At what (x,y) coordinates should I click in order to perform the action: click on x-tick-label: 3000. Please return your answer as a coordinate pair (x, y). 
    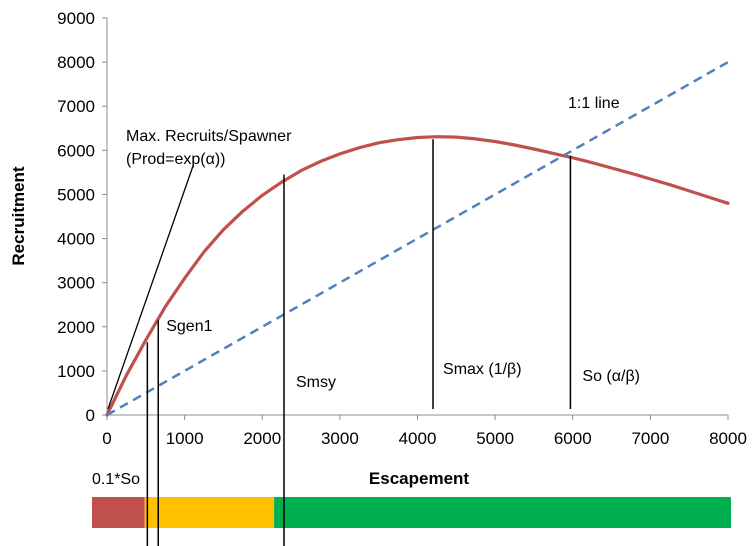
    Looking at the image, I should click on (340, 438).